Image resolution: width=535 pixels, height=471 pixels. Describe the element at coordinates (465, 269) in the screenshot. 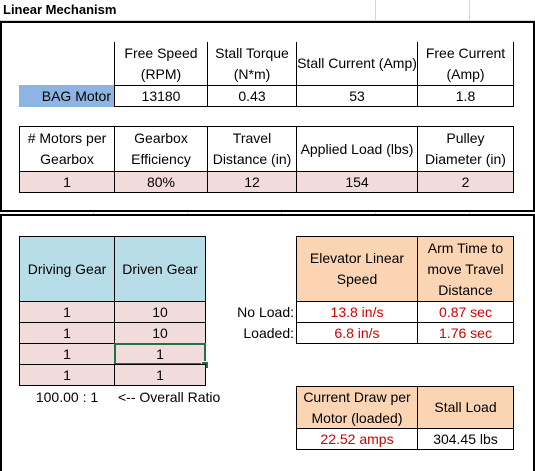

I see `header-arm-time: Arm Time to move Travel Distance` at that location.